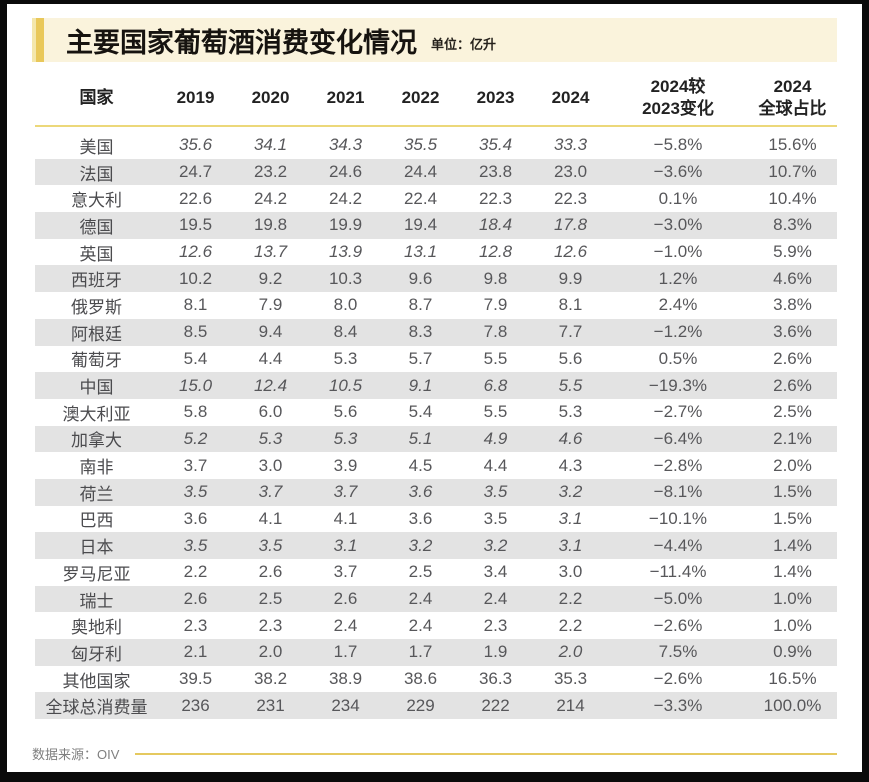 The width and height of the screenshot is (869, 782). What do you see at coordinates (420, 252) in the screenshot?
I see `value-cell-2022: 13.1` at bounding box center [420, 252].